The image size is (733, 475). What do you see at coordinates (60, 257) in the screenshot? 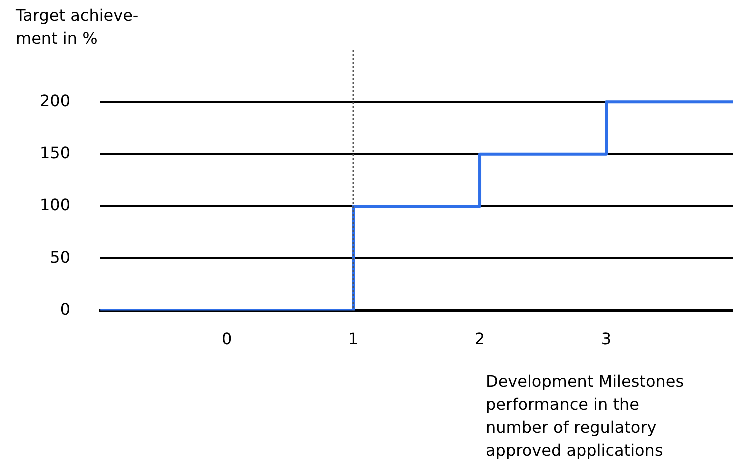
I see `y-tick-label: 50` at bounding box center [60, 257].